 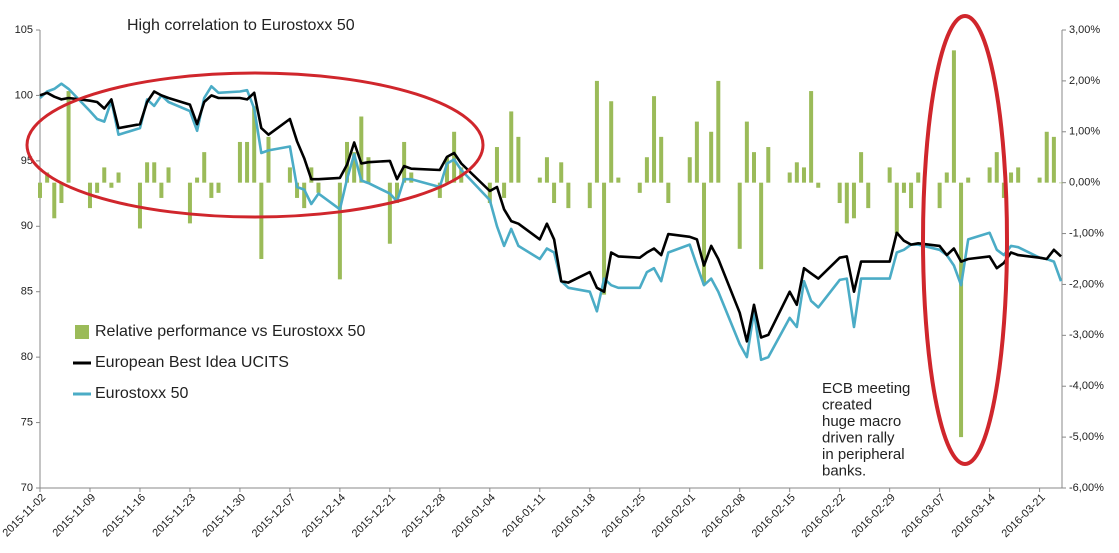 I want to click on annotation: High correlation to Eurostoxx 50, so click(x=241, y=25).